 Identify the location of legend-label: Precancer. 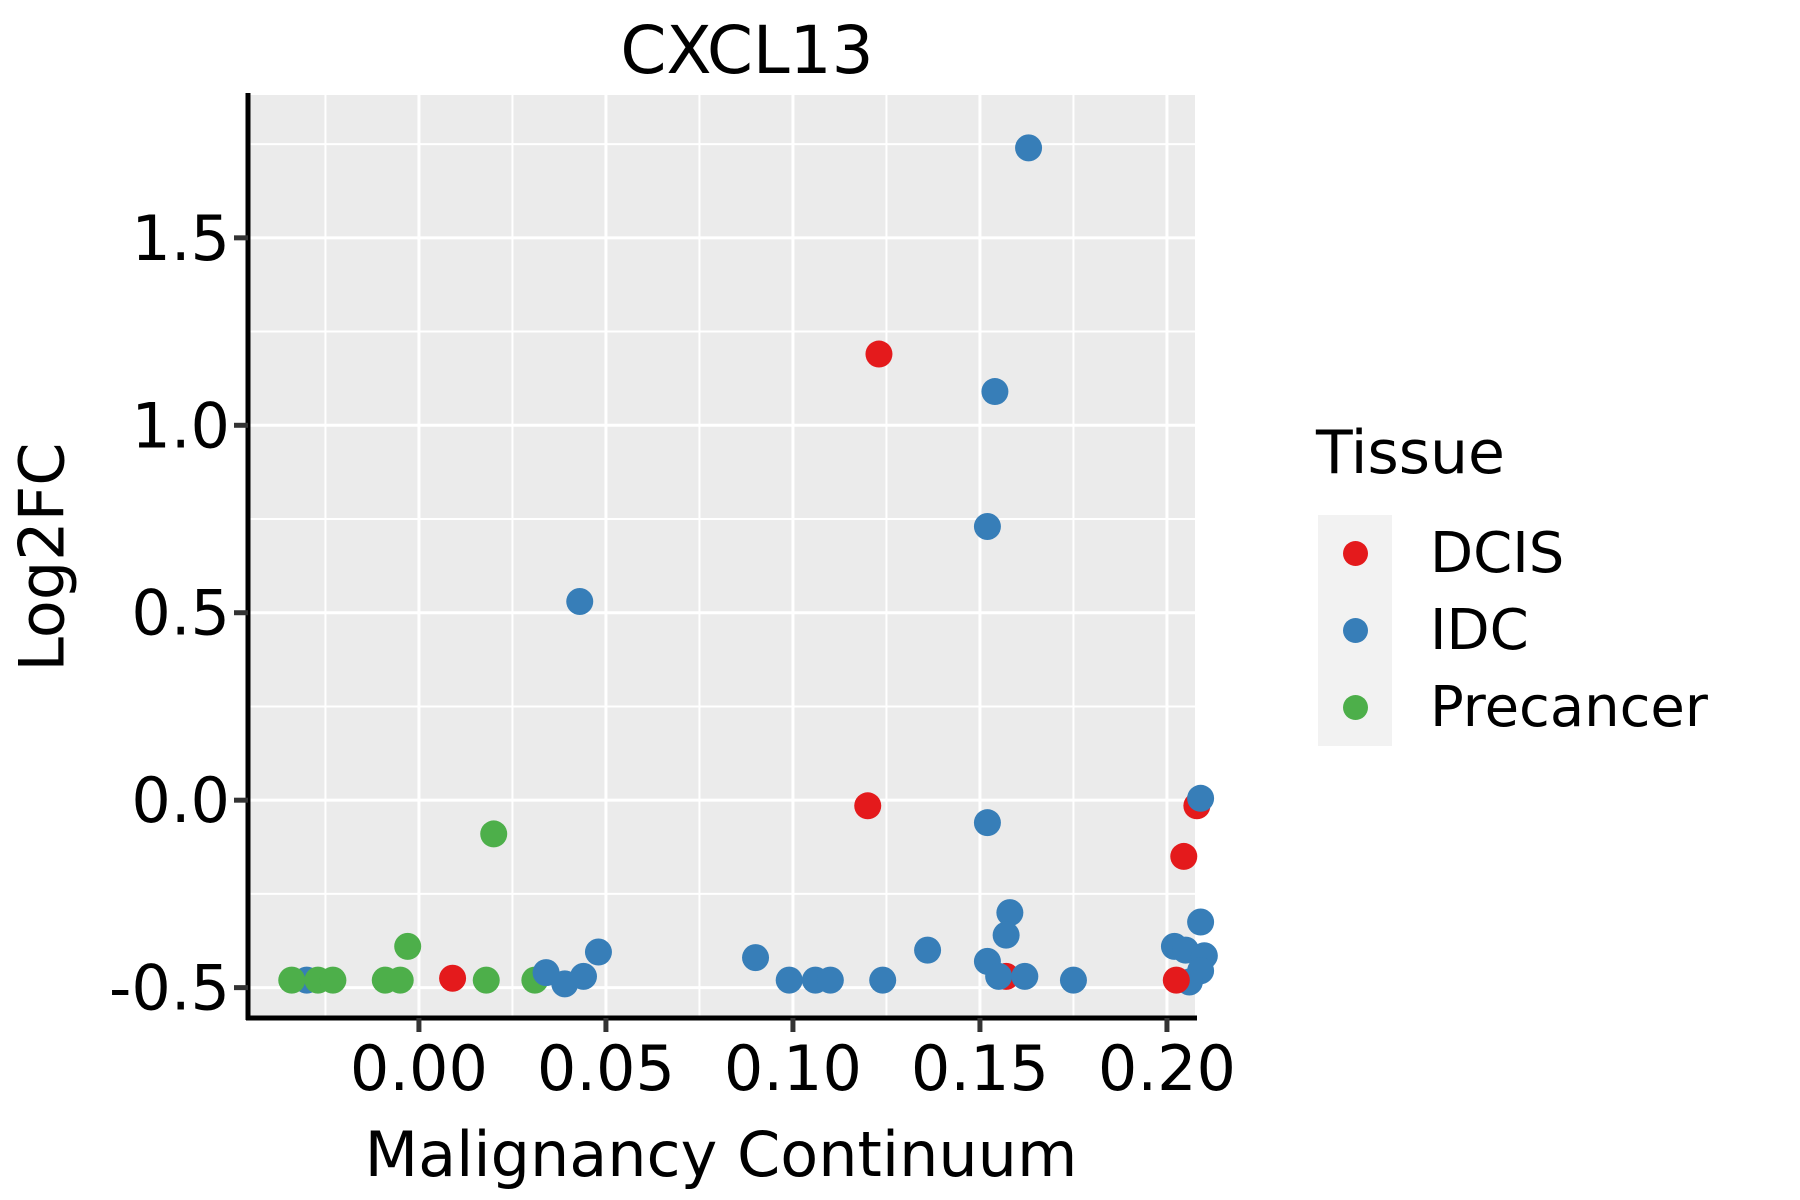
(1569, 707).